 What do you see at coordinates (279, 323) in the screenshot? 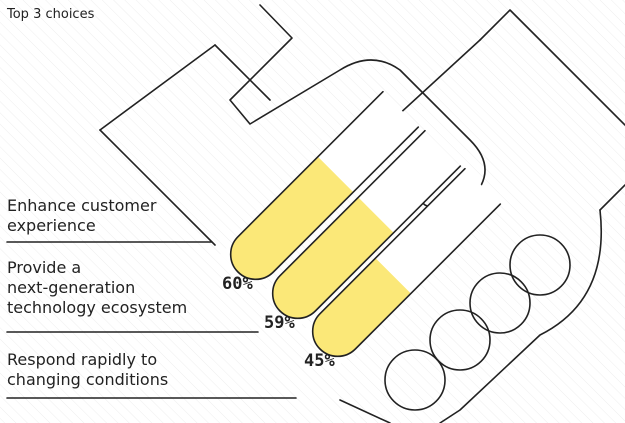
I see `value-label: 59%` at bounding box center [279, 323].